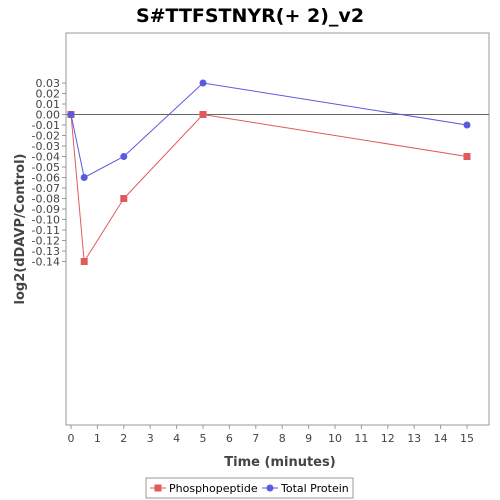 The image size is (500, 500). What do you see at coordinates (335, 438) in the screenshot?
I see `x-tick-label: 10` at bounding box center [335, 438].